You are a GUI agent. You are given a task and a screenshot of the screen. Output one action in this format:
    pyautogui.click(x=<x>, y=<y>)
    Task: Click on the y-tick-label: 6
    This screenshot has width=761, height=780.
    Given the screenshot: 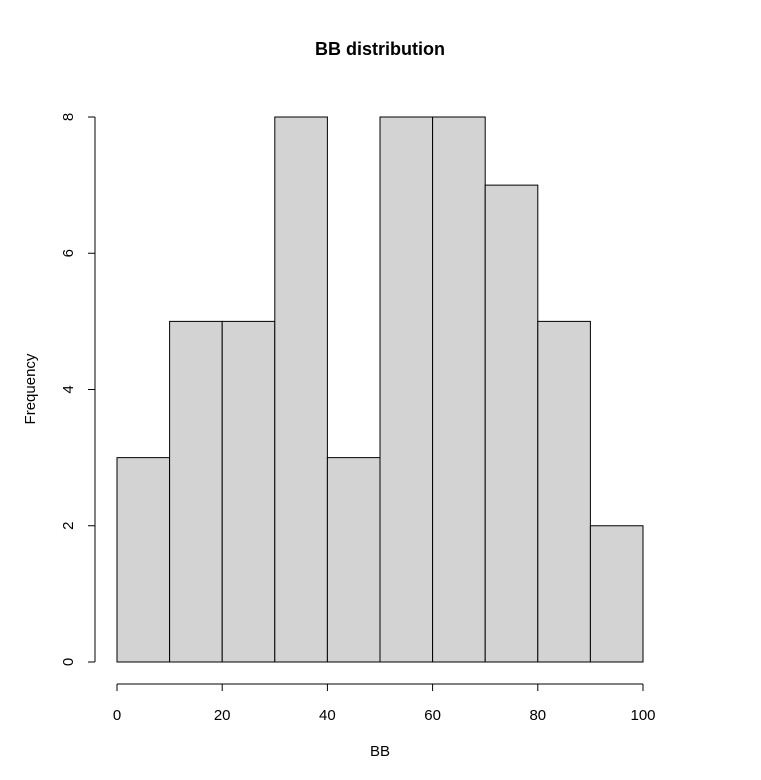 What is the action you would take?
    pyautogui.click(x=68, y=253)
    